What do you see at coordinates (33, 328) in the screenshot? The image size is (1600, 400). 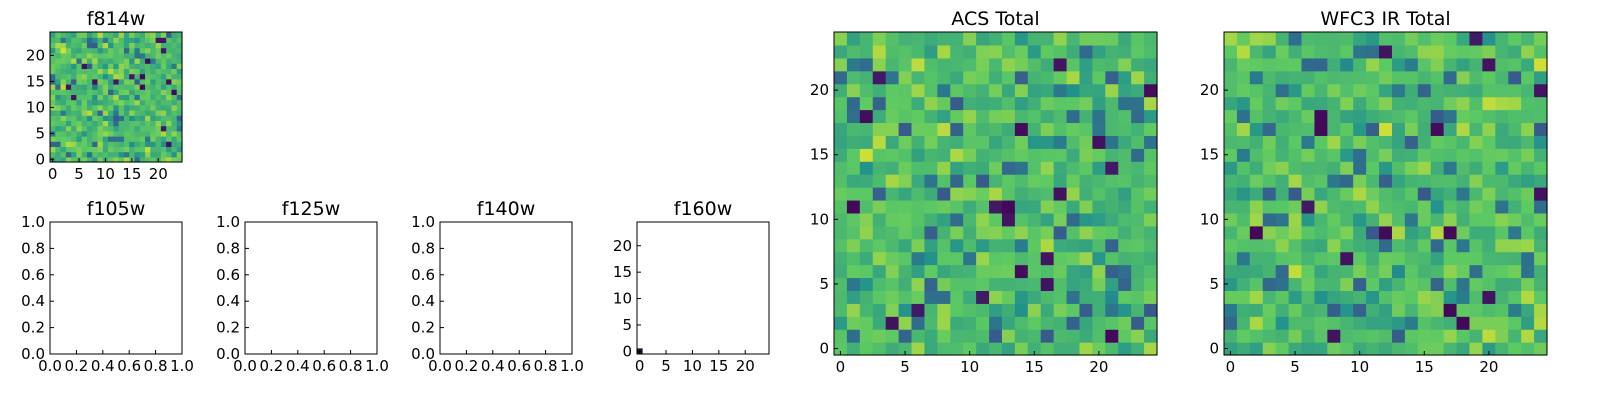 I see `y-tick-label: 0.2` at bounding box center [33, 328].